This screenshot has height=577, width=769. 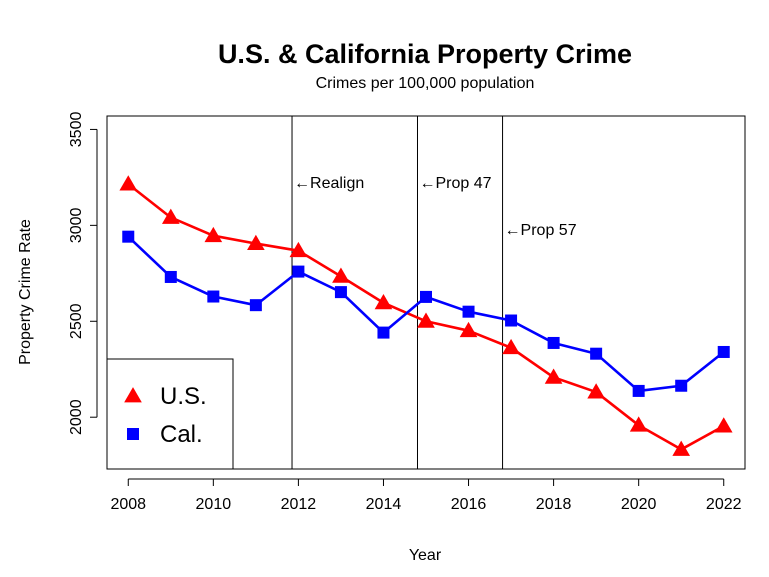 I want to click on y-tick-label: 3500, so click(x=76, y=130).